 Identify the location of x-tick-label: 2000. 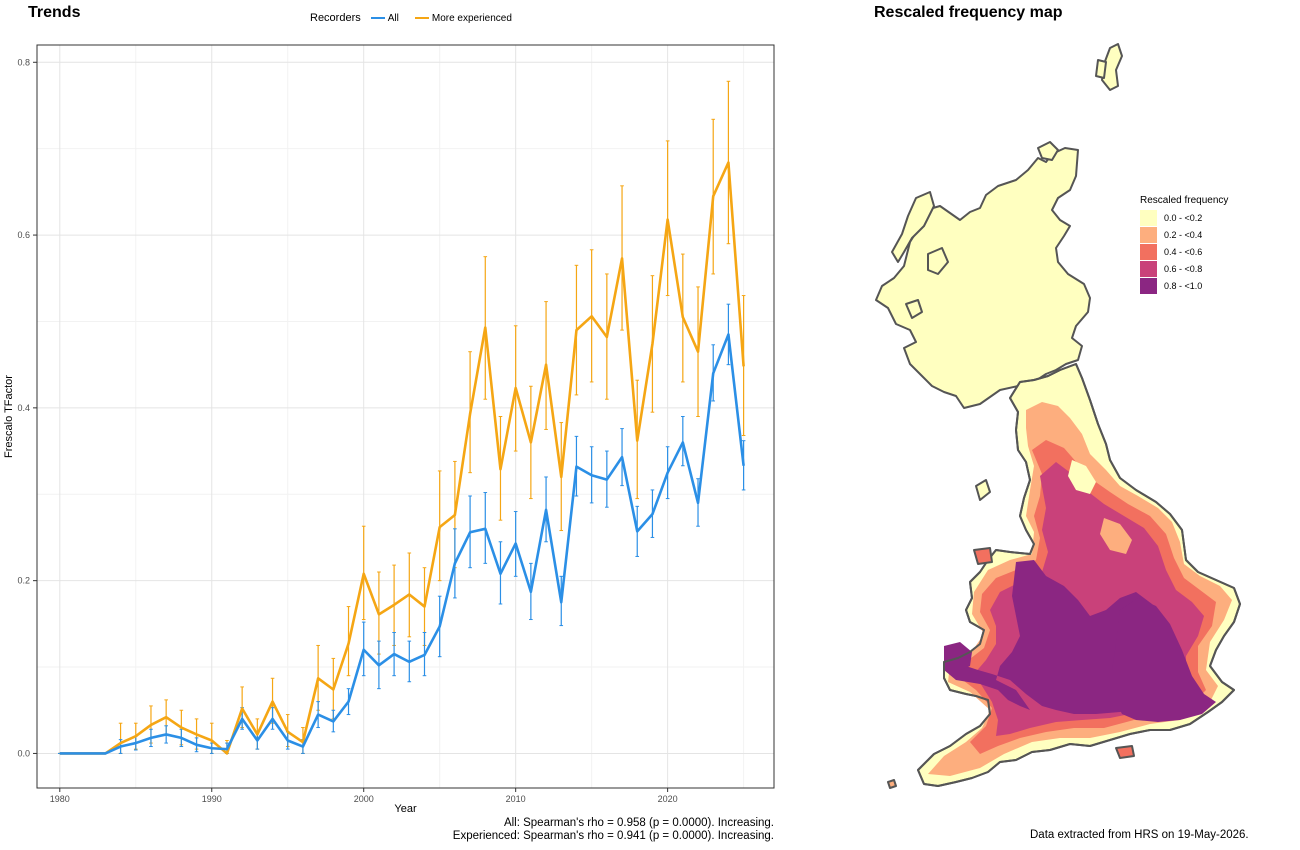
(364, 799).